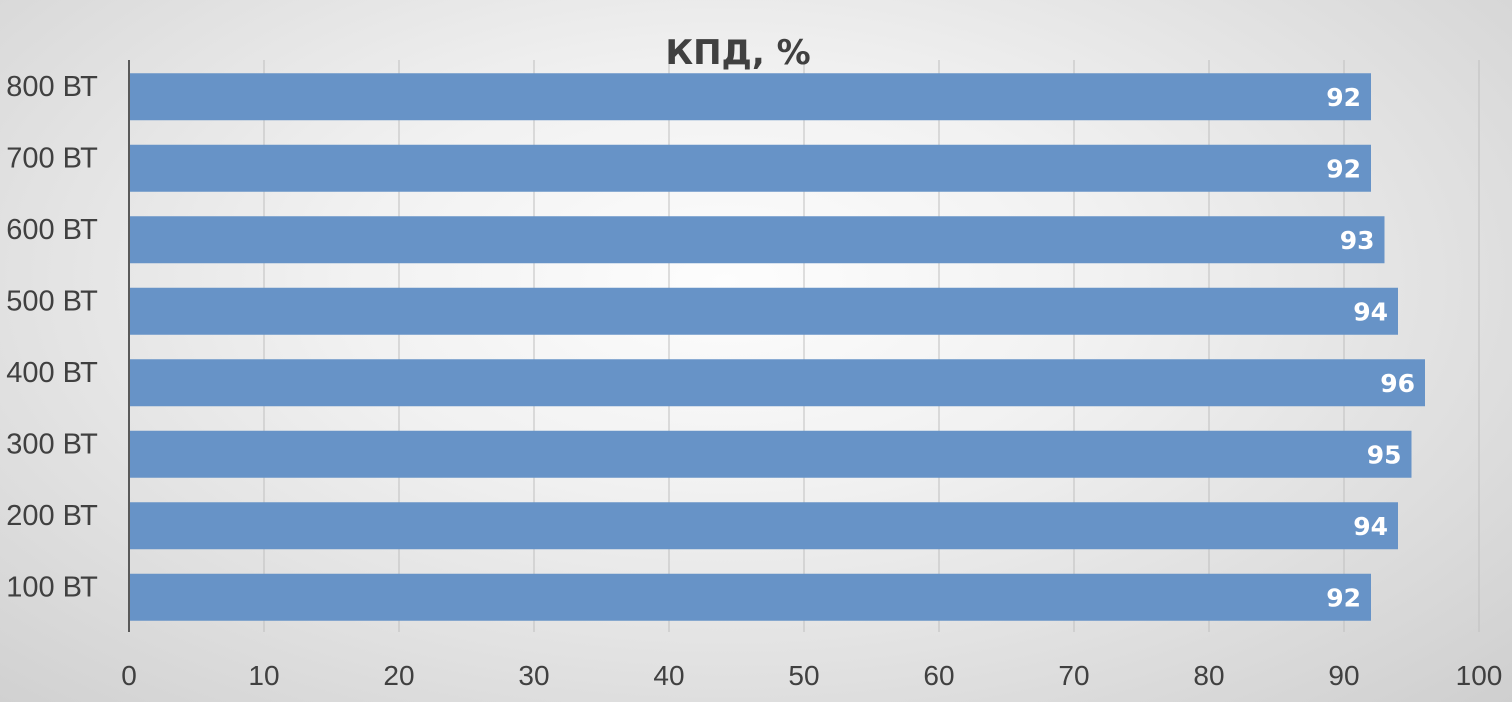 The image size is (1512, 702). I want to click on data-label: 96, so click(1397, 383).